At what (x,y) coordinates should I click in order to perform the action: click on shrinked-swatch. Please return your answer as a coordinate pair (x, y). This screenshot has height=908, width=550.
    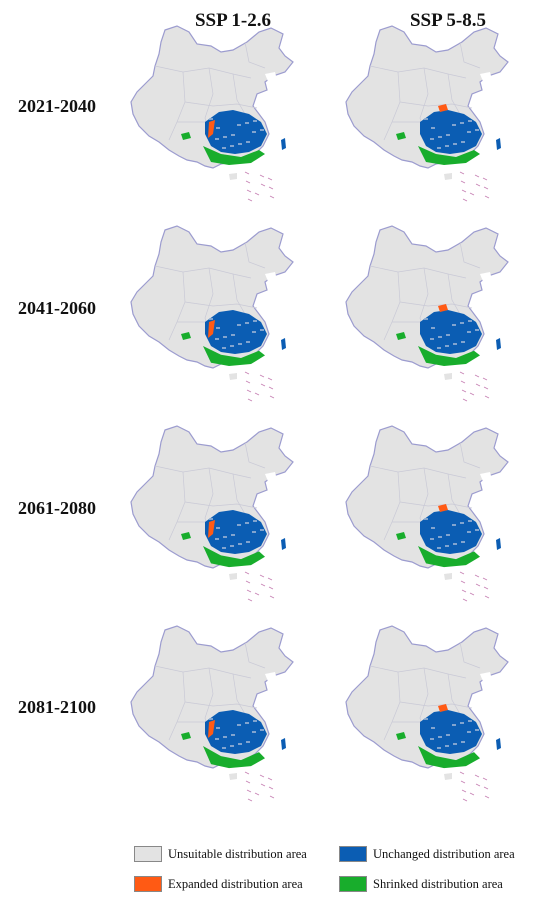
    Looking at the image, I should click on (353, 884).